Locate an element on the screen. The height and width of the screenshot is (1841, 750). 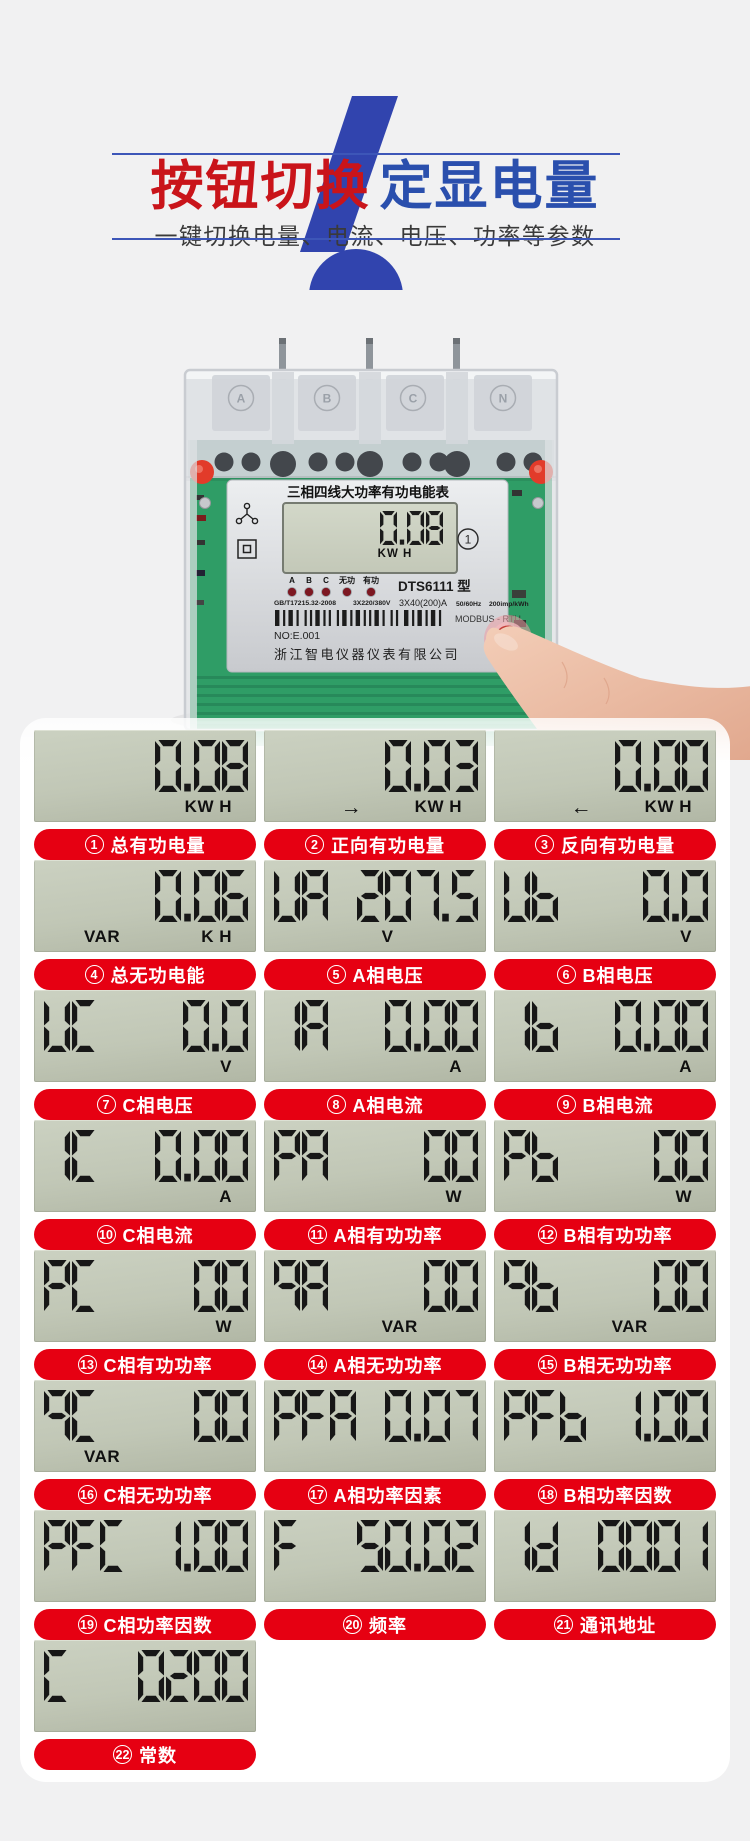
label-text: 通讯地址 is located at coordinates (618, 1625).